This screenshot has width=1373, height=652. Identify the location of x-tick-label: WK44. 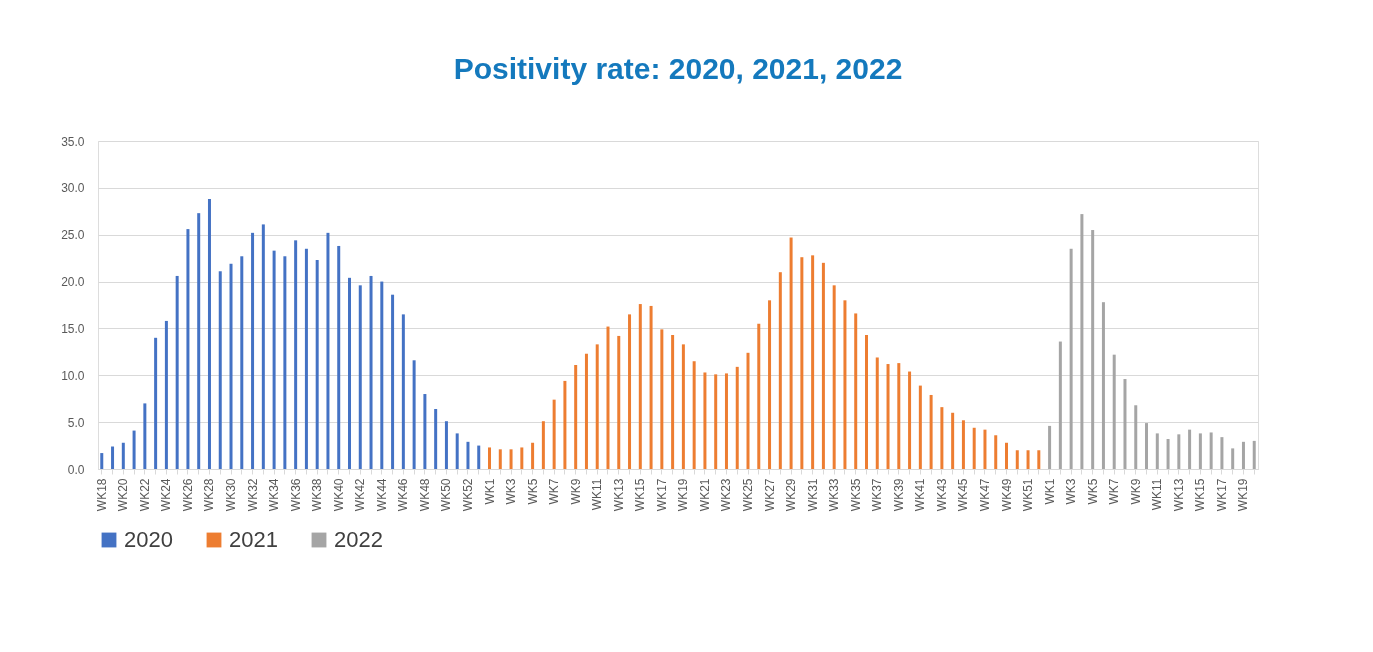
(381, 495).